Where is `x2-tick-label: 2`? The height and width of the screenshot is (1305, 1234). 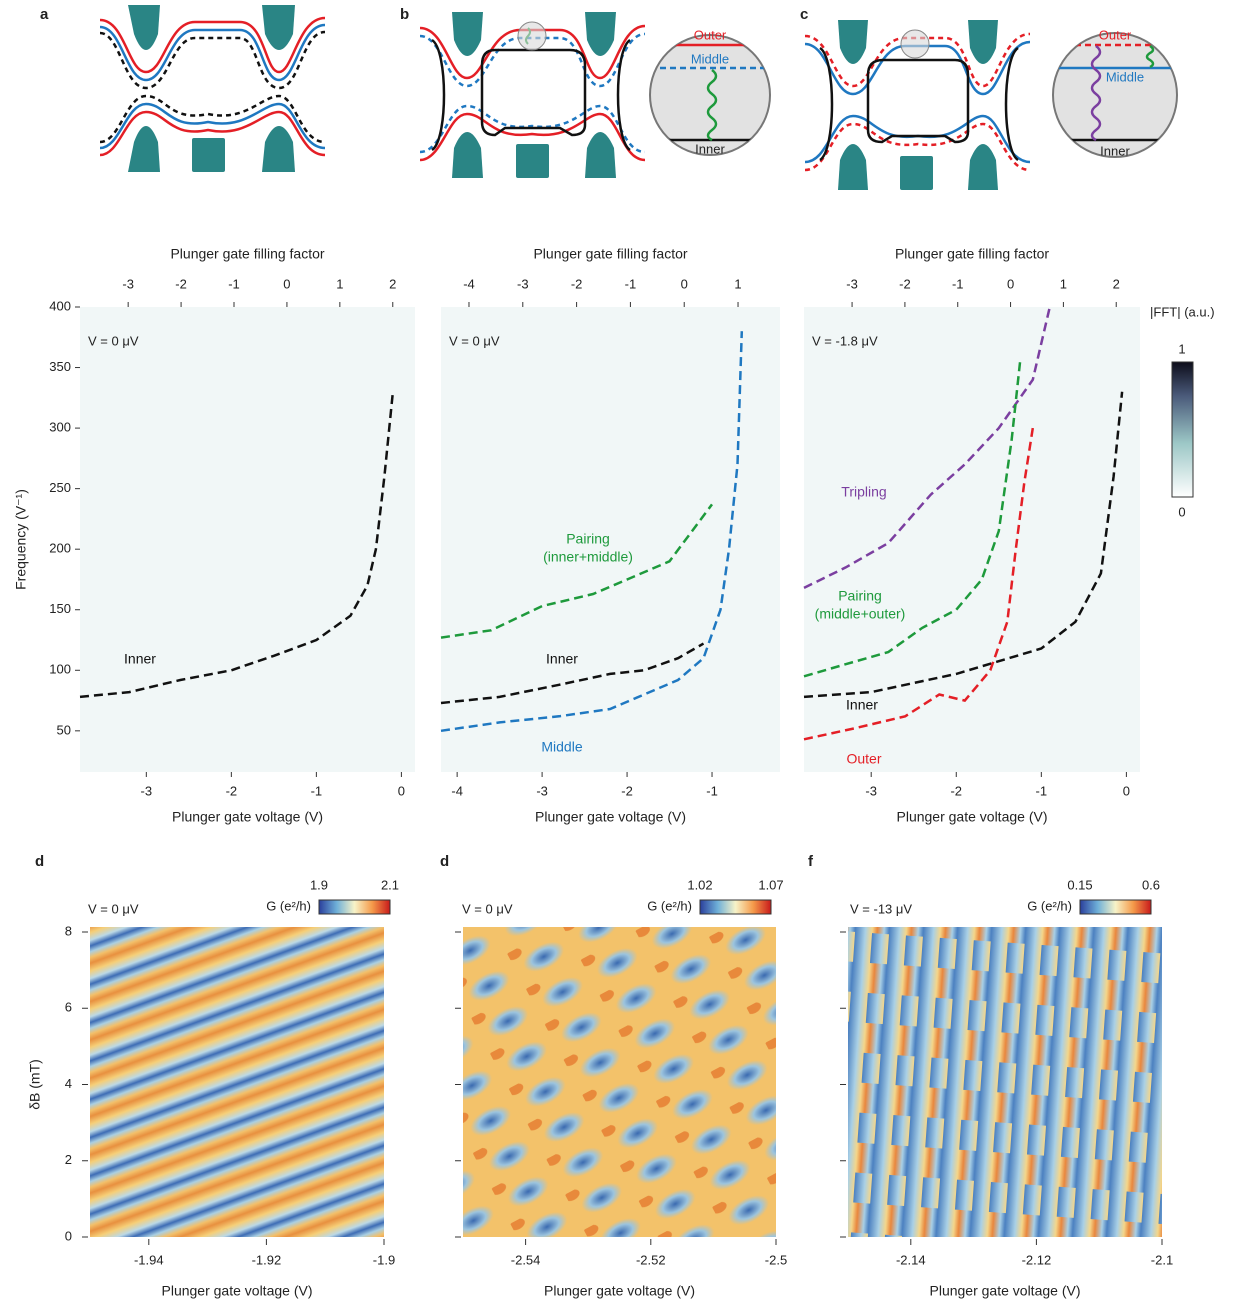
x2-tick-label: 2 is located at coordinates (392, 283).